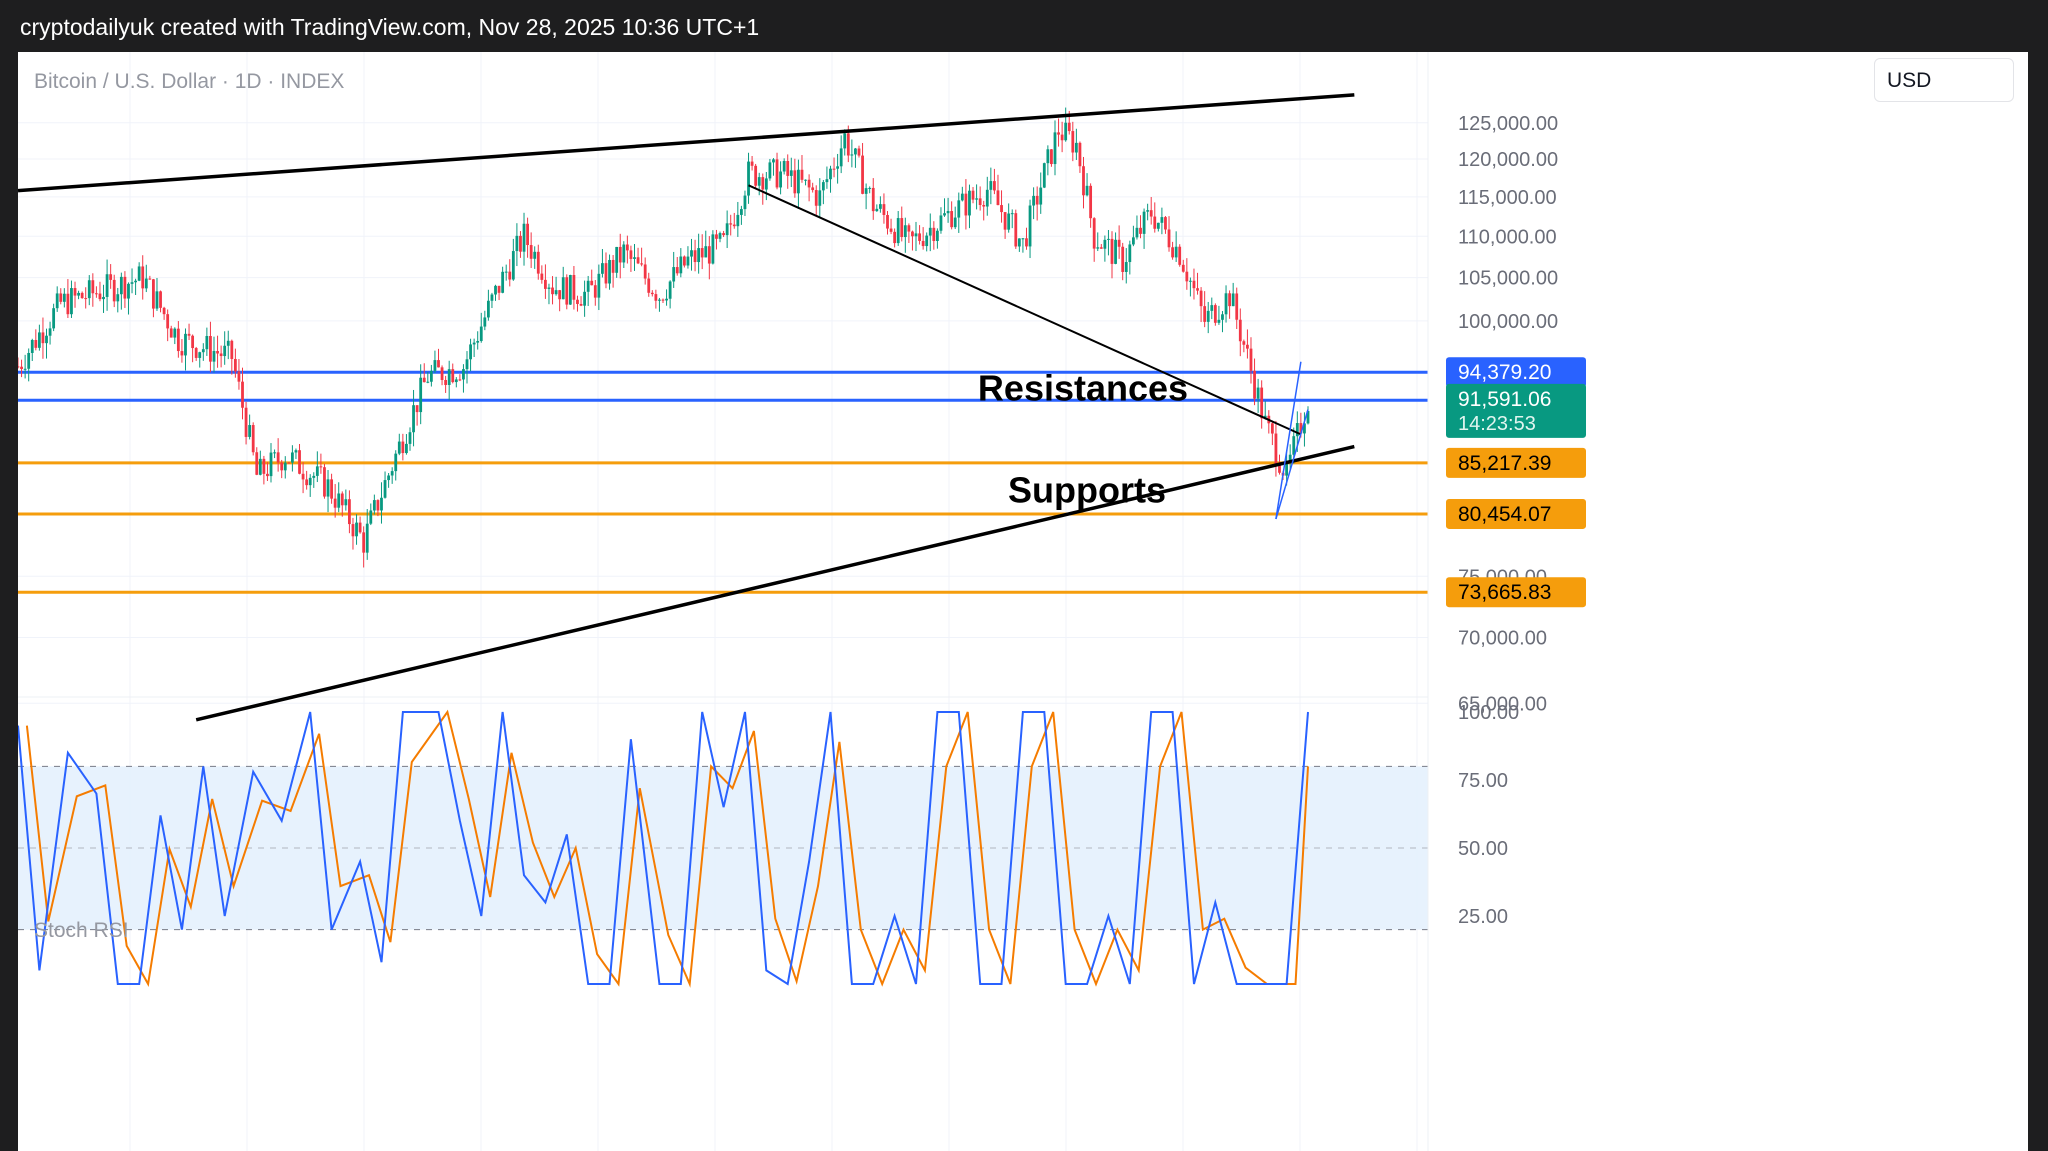  What do you see at coordinates (1504, 372) in the screenshot?
I see `resistance-price-badge-label: 94,379.20` at bounding box center [1504, 372].